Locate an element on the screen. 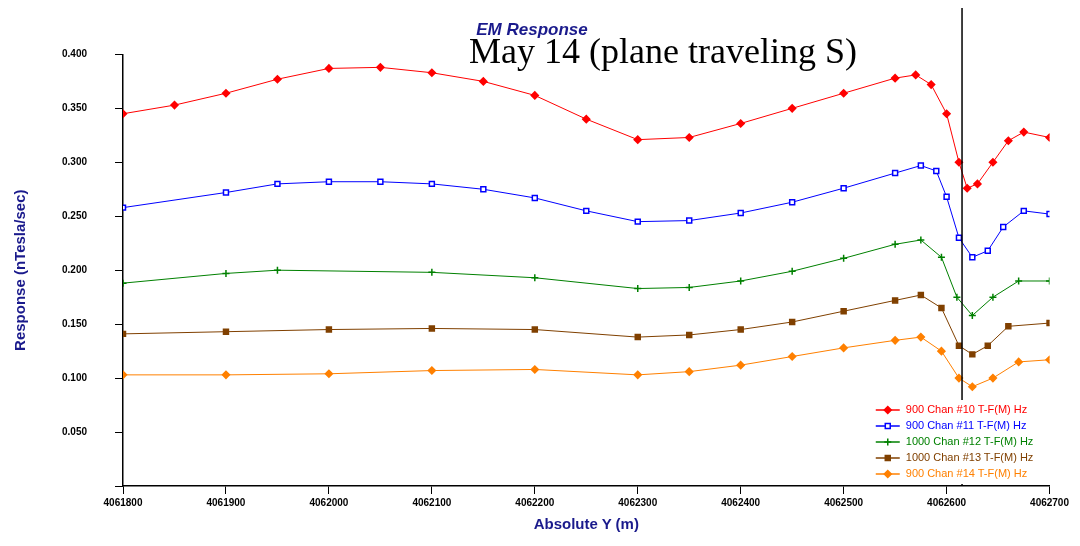 This screenshot has width=1080, height=546. x-tick-label: 4062000 is located at coordinates (329, 502).